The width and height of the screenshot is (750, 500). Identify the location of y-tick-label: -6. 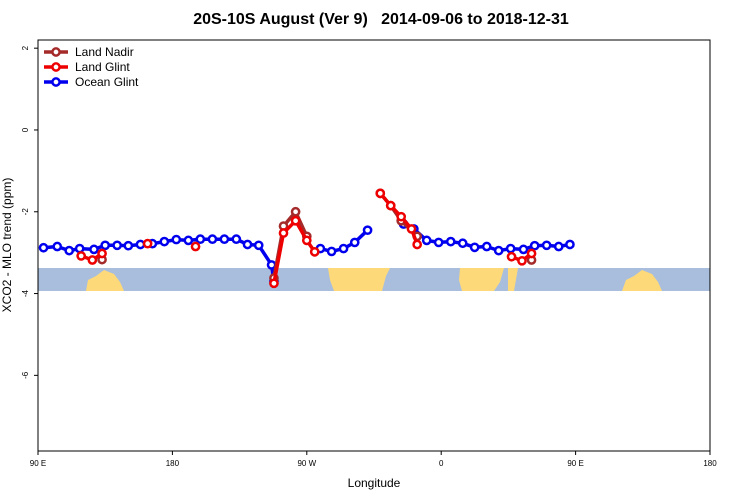
(25, 375).